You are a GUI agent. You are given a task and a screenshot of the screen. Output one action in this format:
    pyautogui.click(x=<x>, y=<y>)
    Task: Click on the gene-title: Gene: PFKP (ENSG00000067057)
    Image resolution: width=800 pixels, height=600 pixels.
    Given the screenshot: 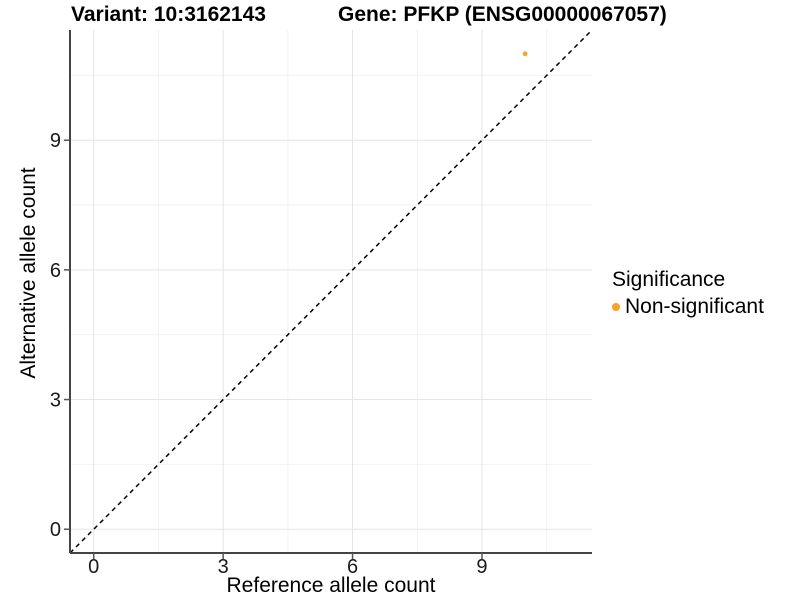 What is the action you would take?
    pyautogui.click(x=502, y=14)
    